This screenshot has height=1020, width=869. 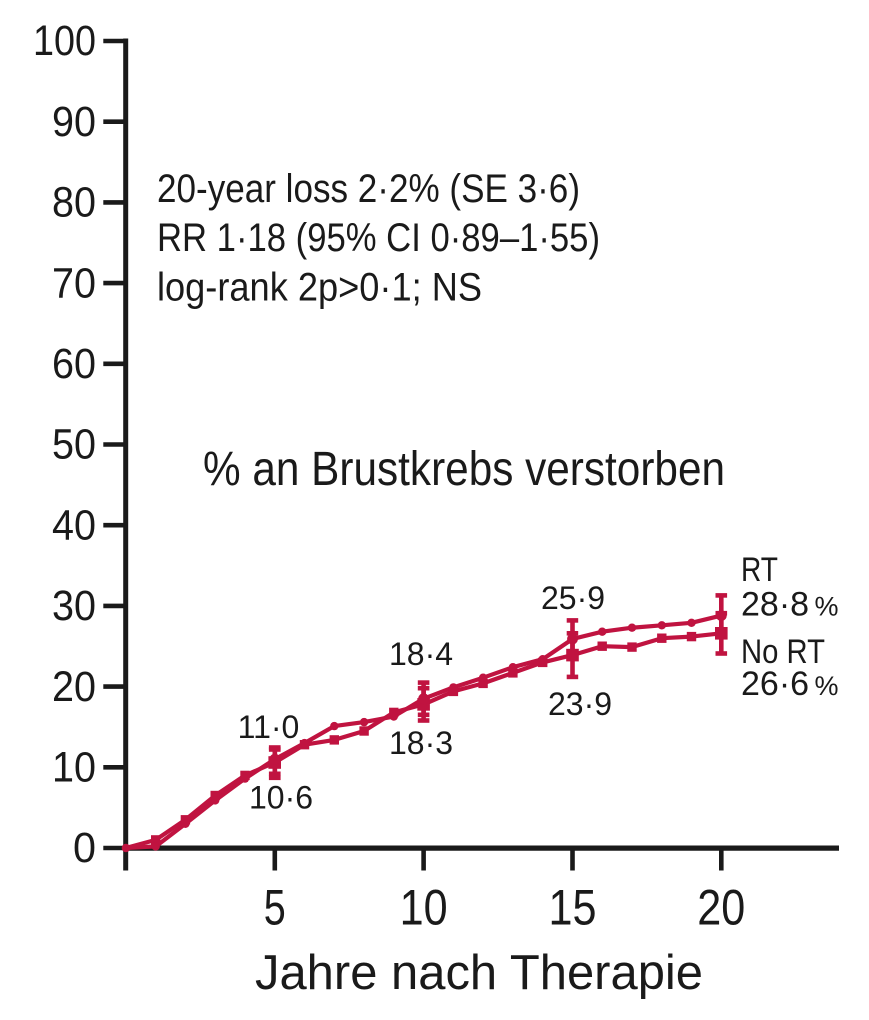 I want to click on svg-text: 70, so click(x=74, y=283).